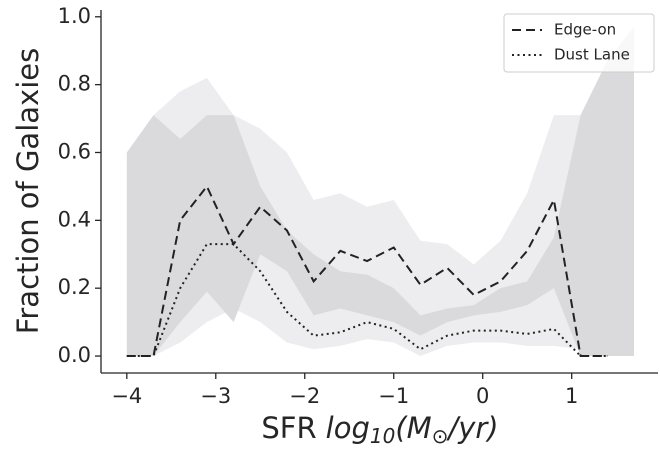 This screenshot has height=451, width=660. I want to click on x-tick-label: −4, so click(126, 396).